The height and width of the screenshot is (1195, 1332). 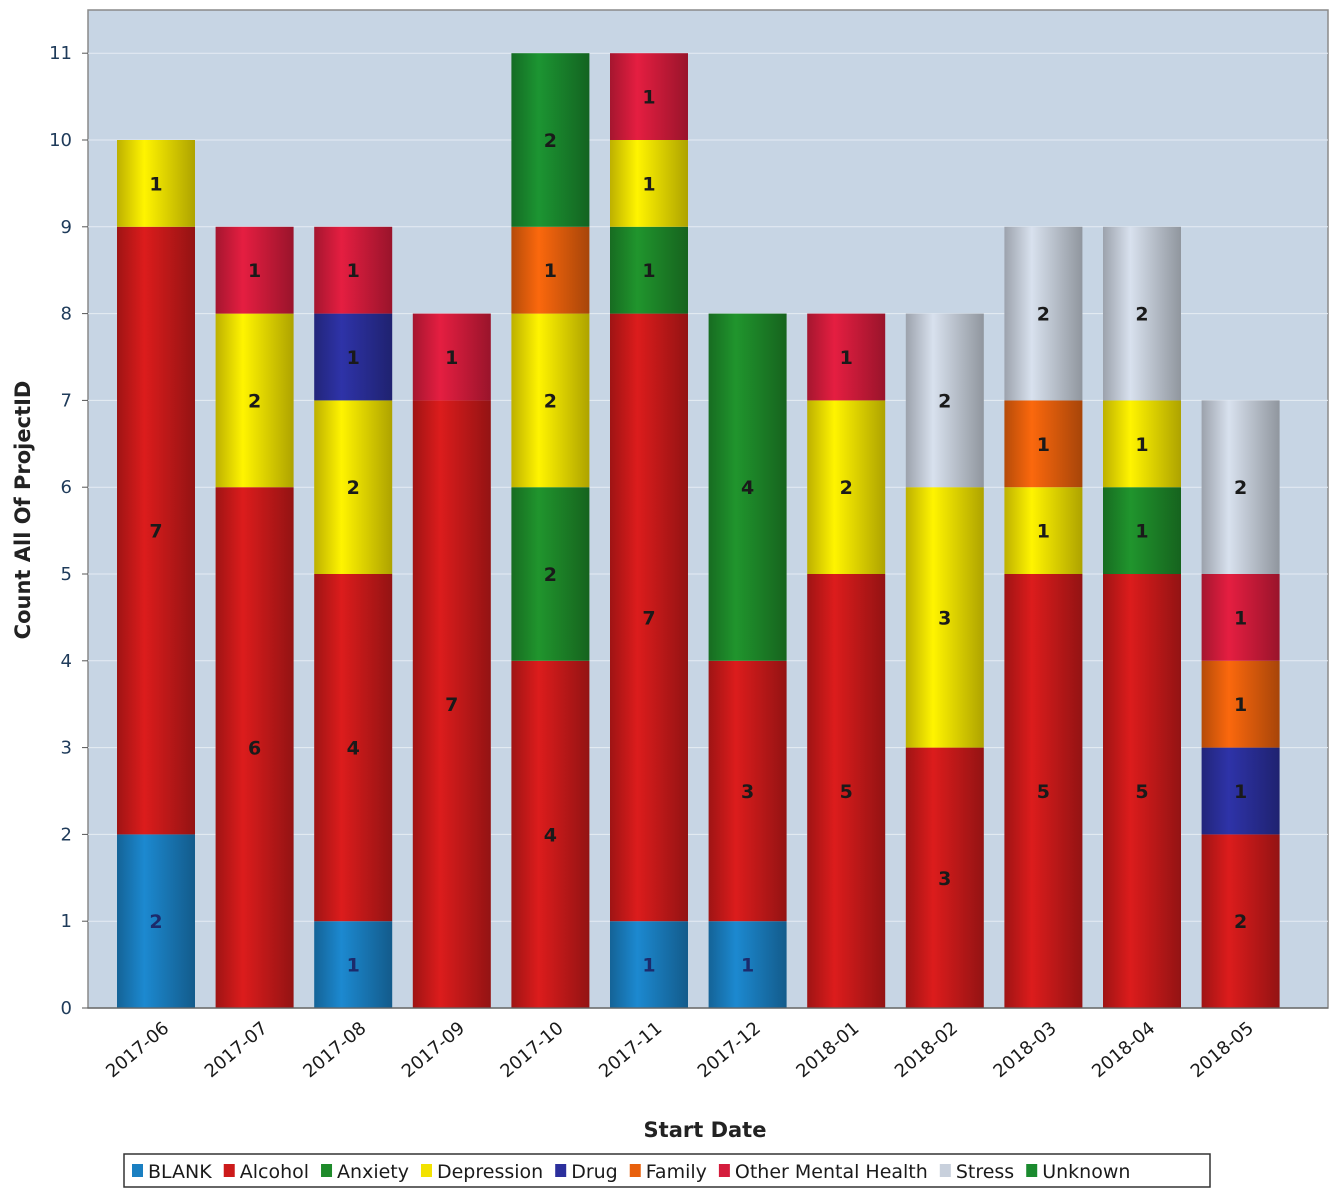 I want to click on y-tick-label: 6, so click(x=66, y=487).